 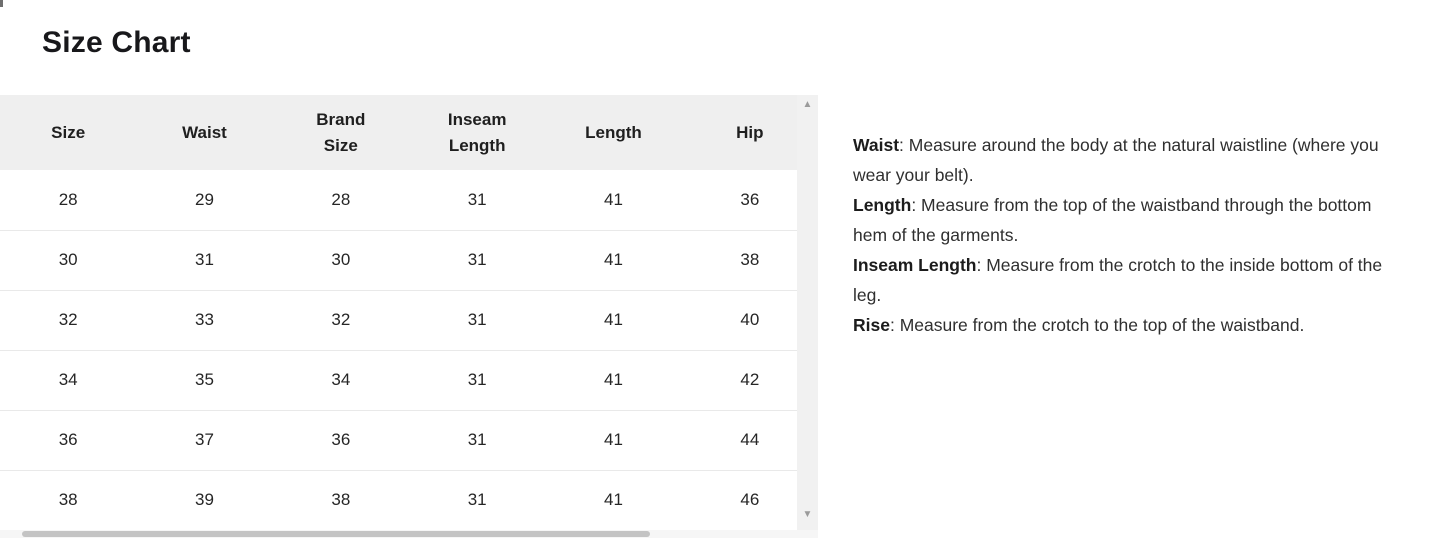 I want to click on instruction-label: Inseam Length, so click(x=915, y=265).